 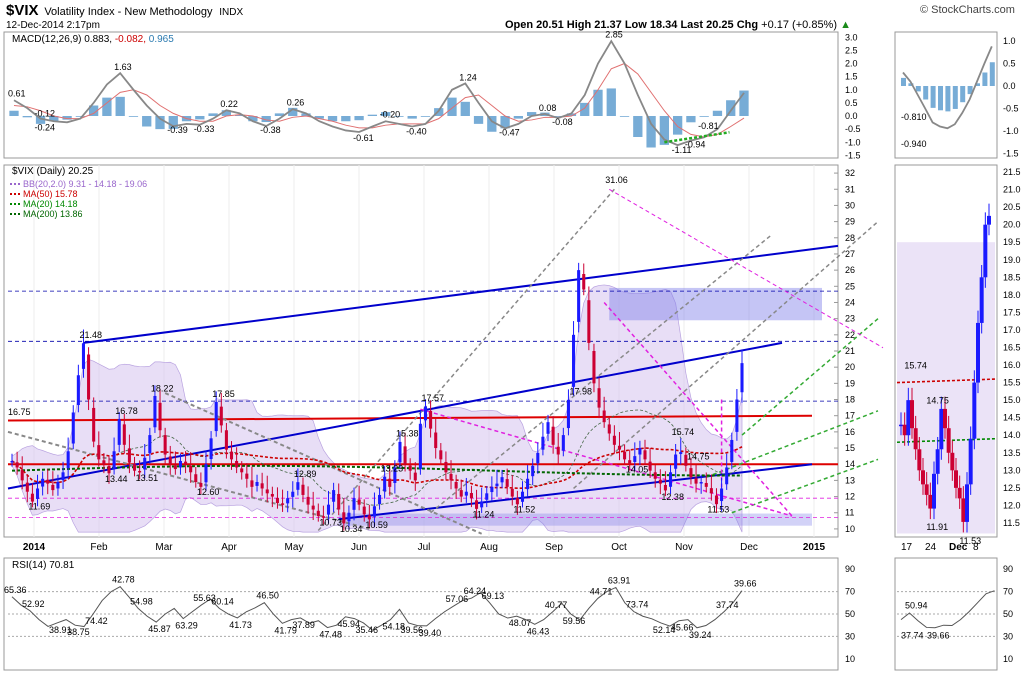 I want to click on price-annotation: 12.38, so click(x=672, y=497).